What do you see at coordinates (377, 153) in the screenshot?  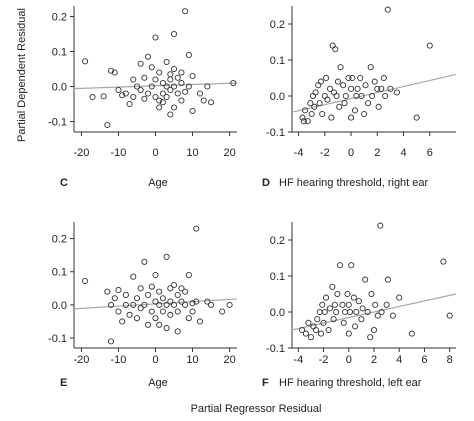 I see `x-tick-label: 2` at bounding box center [377, 153].